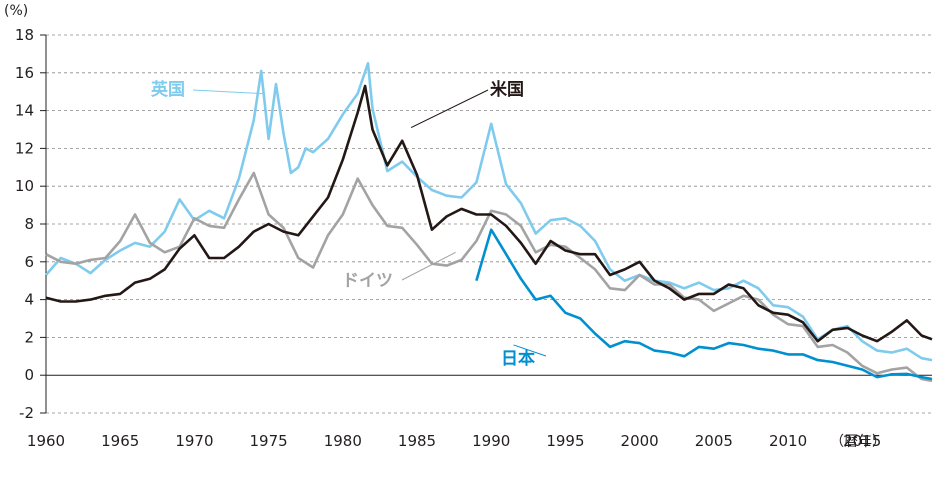 Image resolution: width=934 pixels, height=482 pixels. What do you see at coordinates (29, 300) in the screenshot?
I see `y-tick-label: 4` at bounding box center [29, 300].